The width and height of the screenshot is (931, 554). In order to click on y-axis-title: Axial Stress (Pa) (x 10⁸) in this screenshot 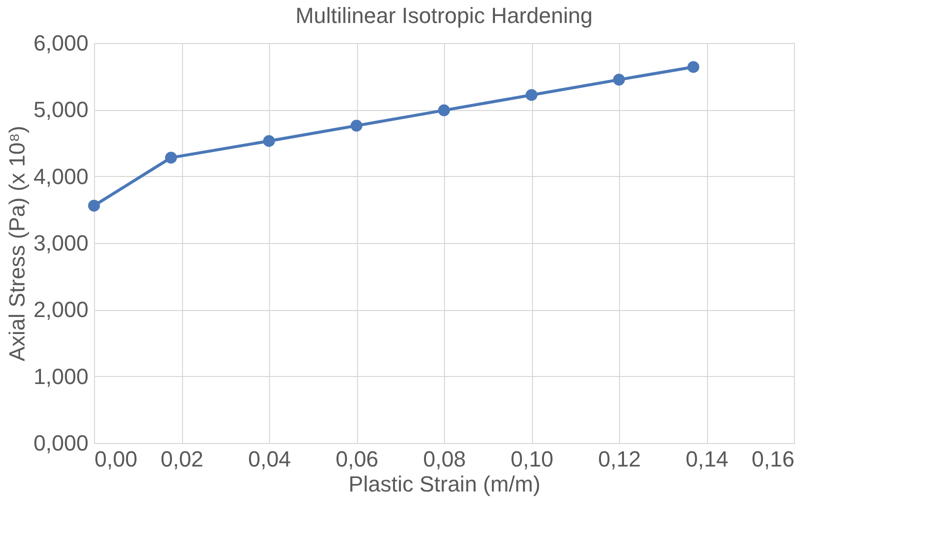, I will do `click(17, 244)`.